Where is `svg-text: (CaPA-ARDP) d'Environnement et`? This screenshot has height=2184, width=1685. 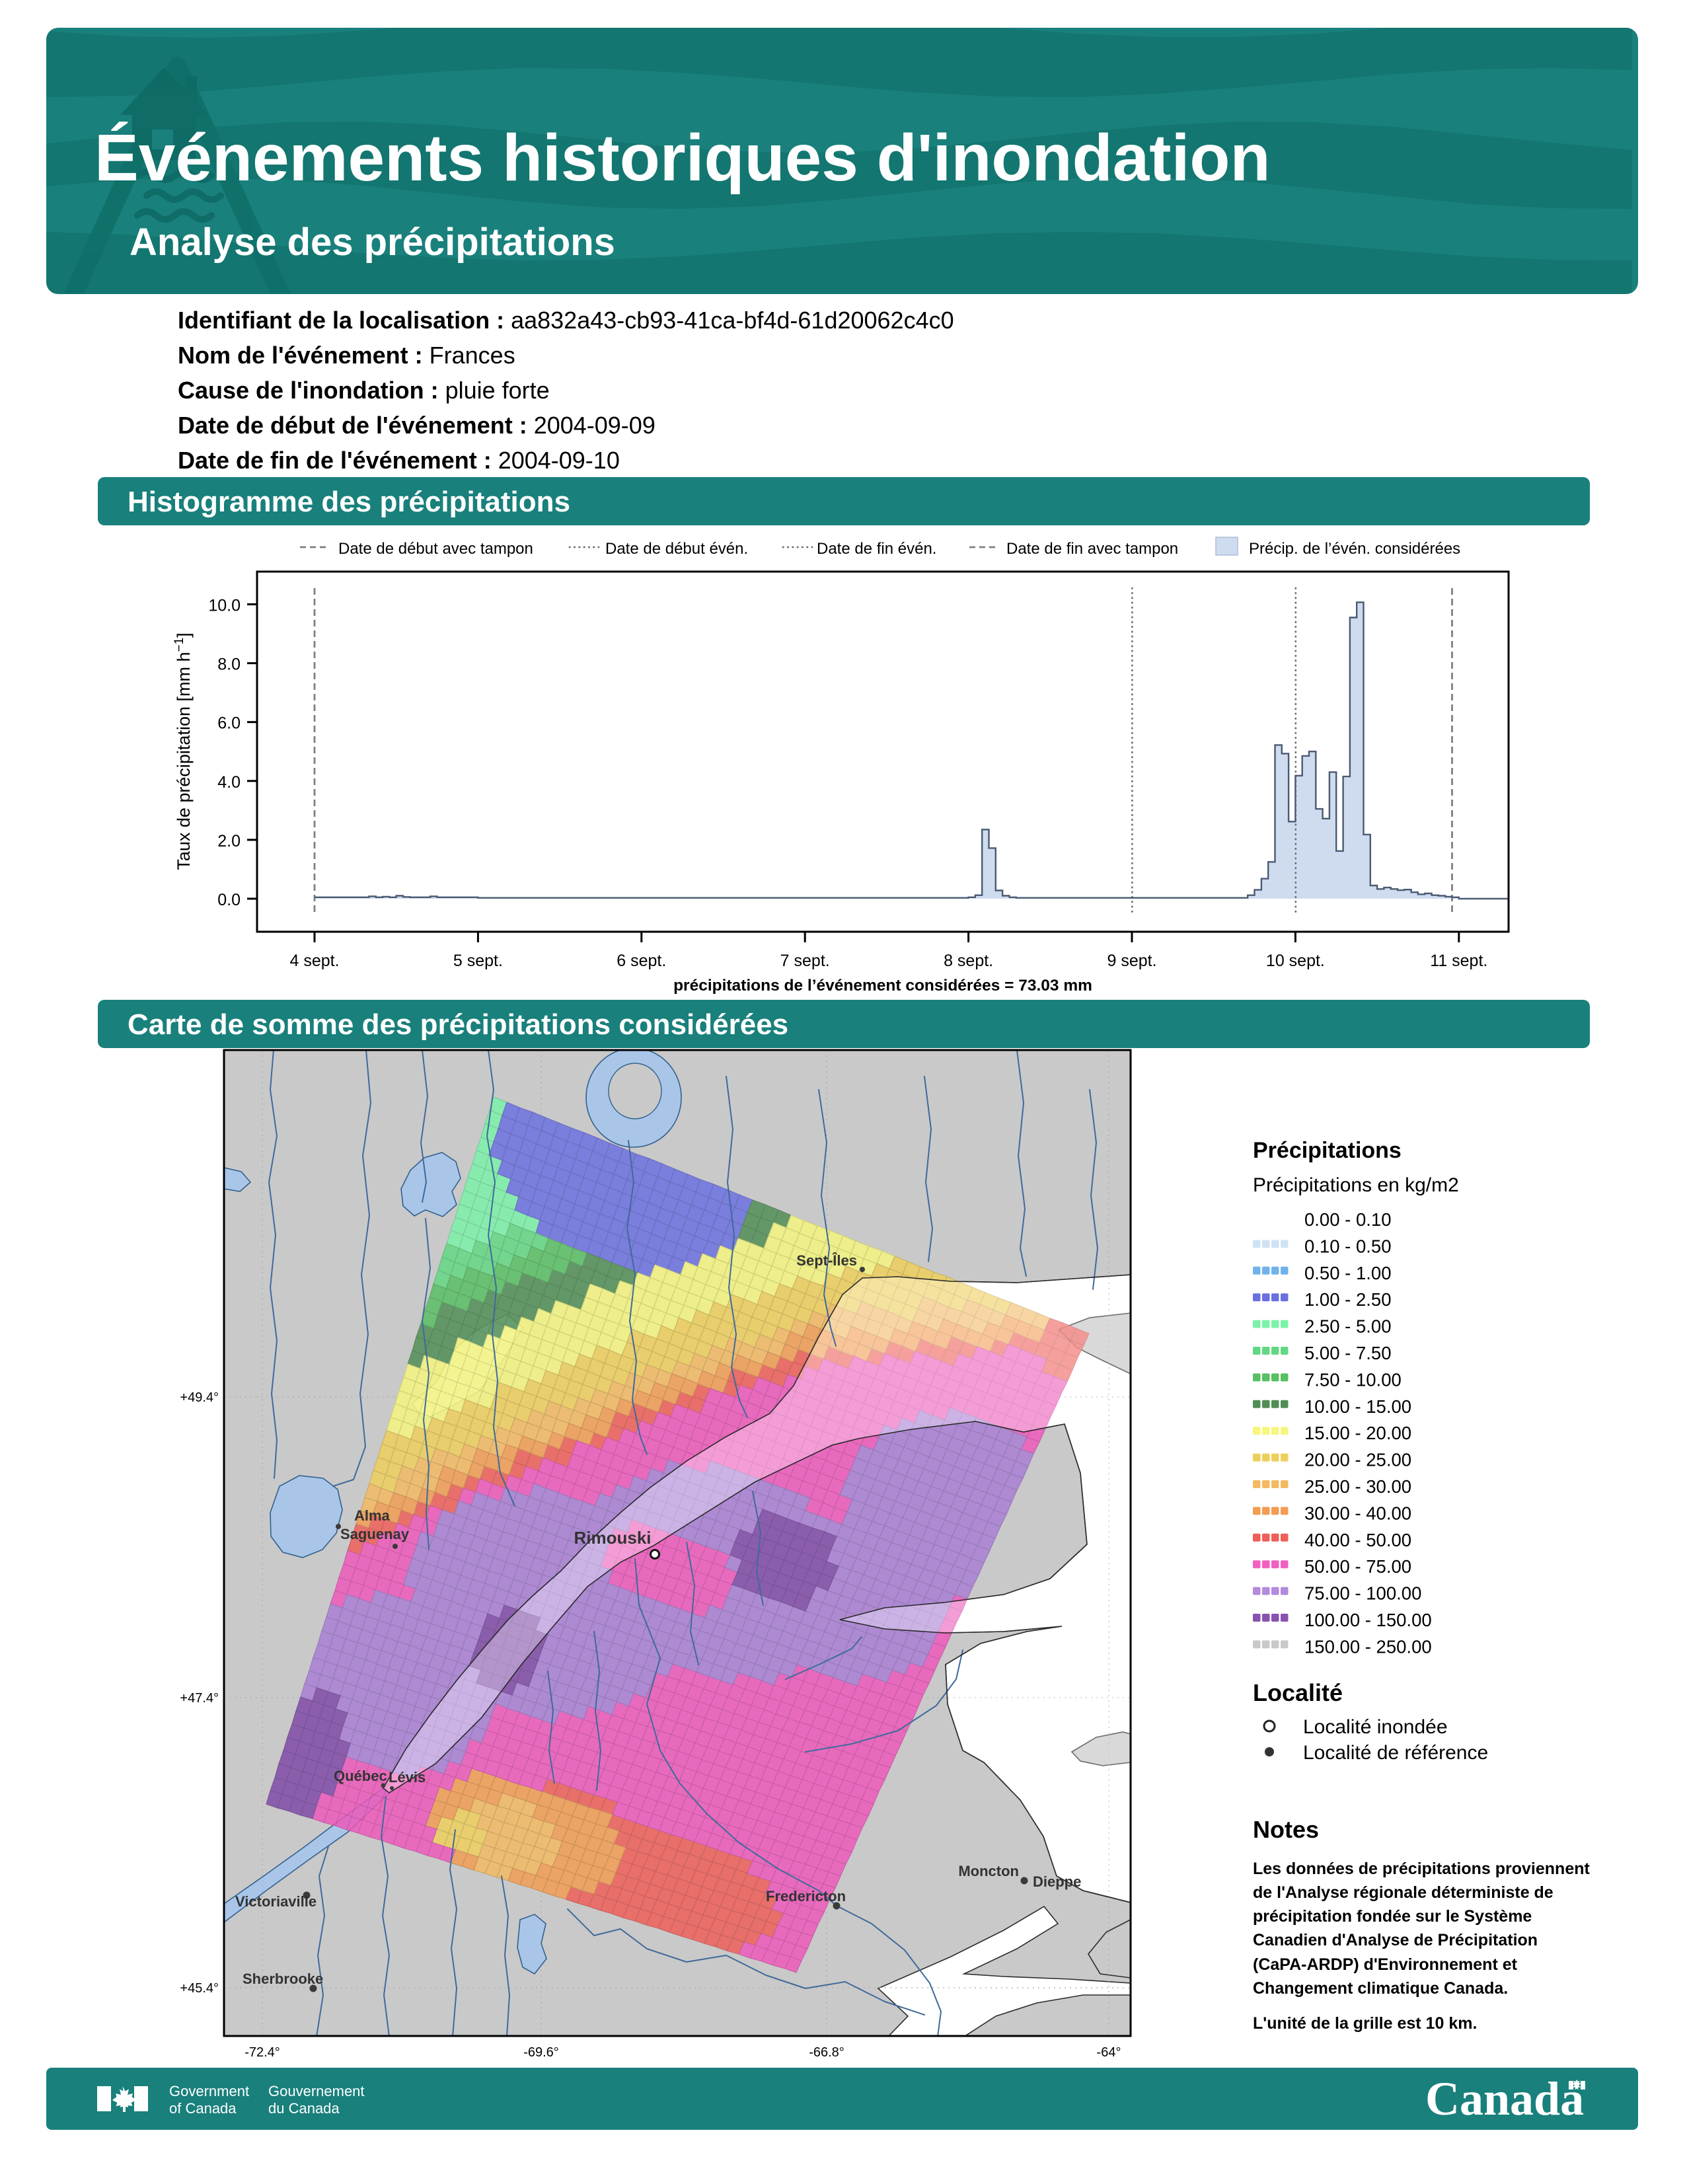 svg-text: (CaPA-ARDP) d'Environnement et is located at coordinates (1385, 1965).